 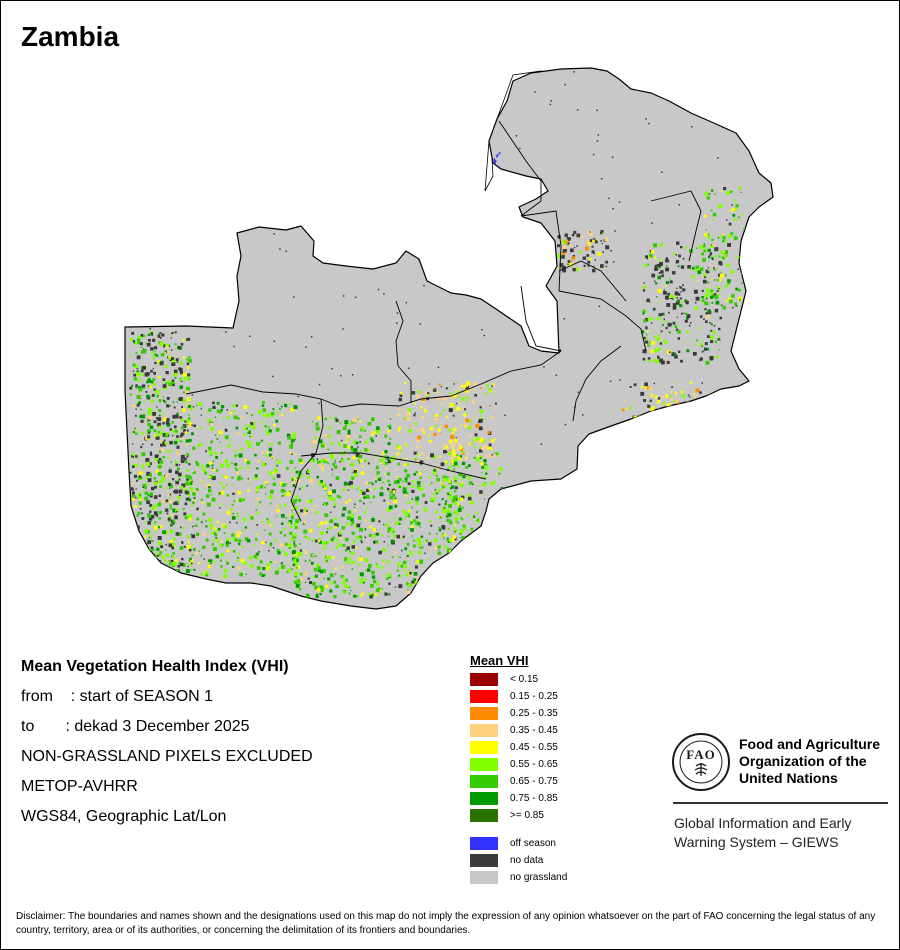 I want to click on legend-swatch, so click(x=484, y=747).